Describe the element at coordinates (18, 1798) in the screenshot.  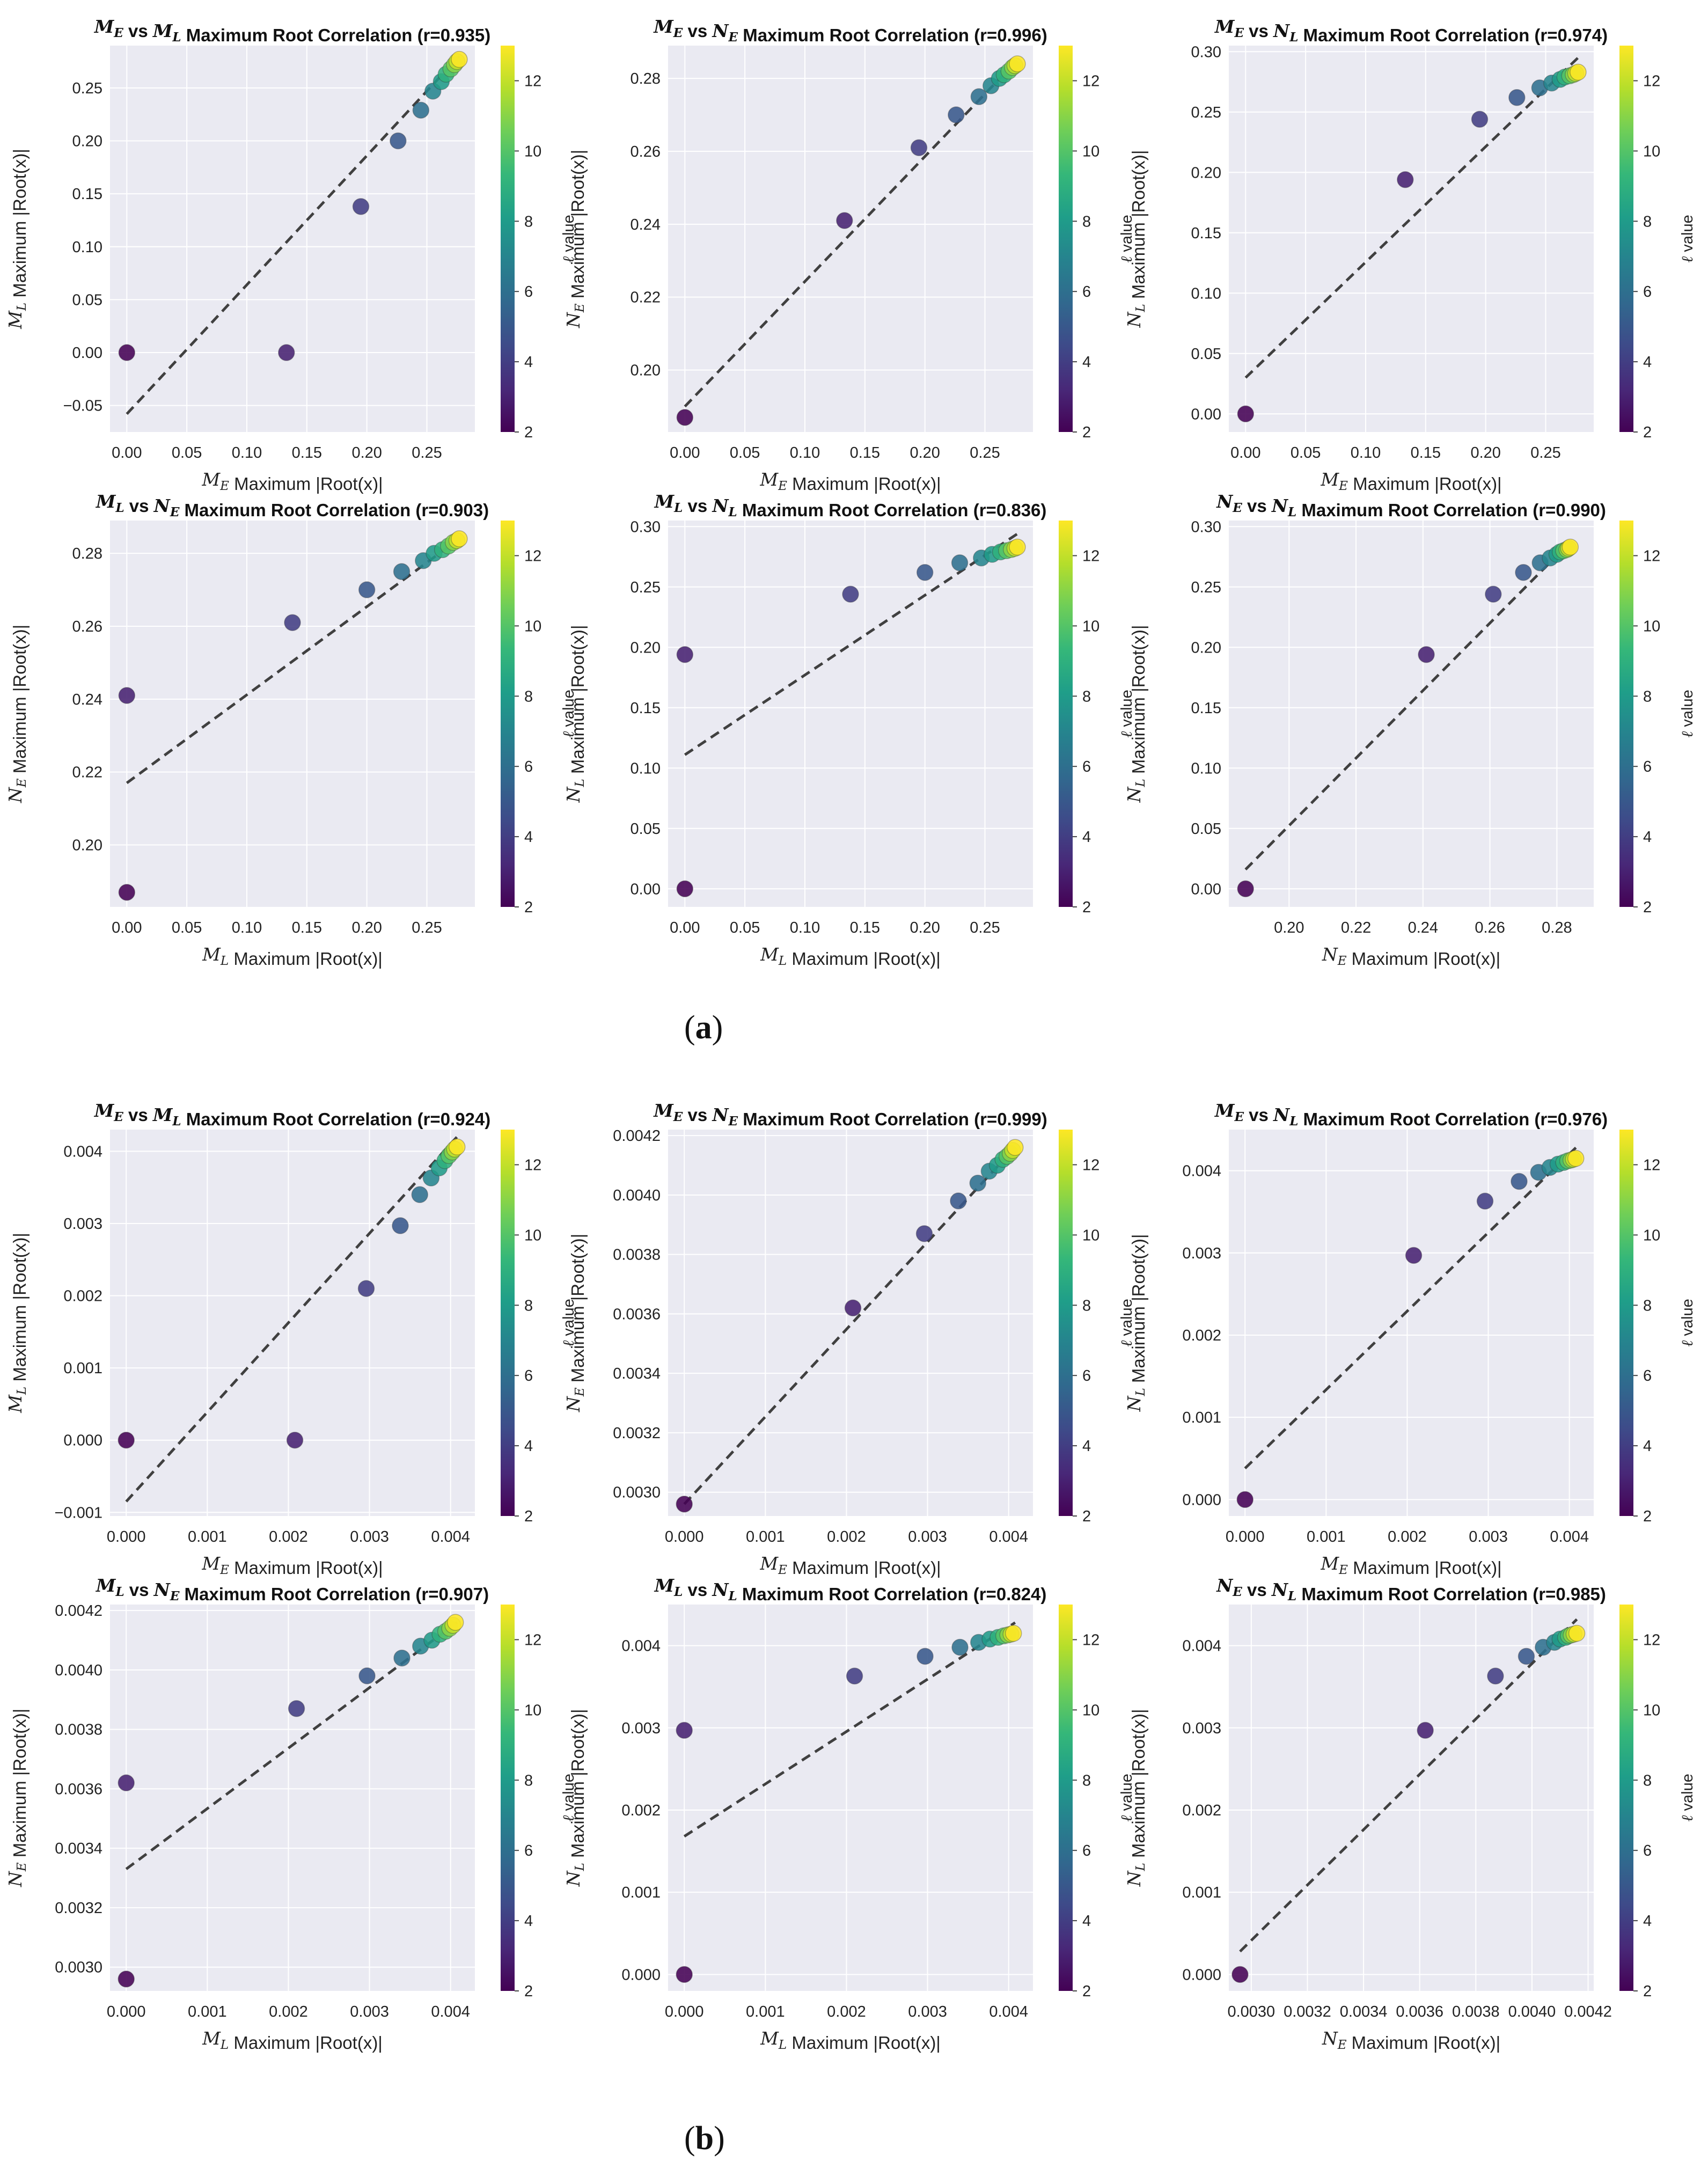
I see `y-axis-label: NE Maximum |Root(x)|` at that location.